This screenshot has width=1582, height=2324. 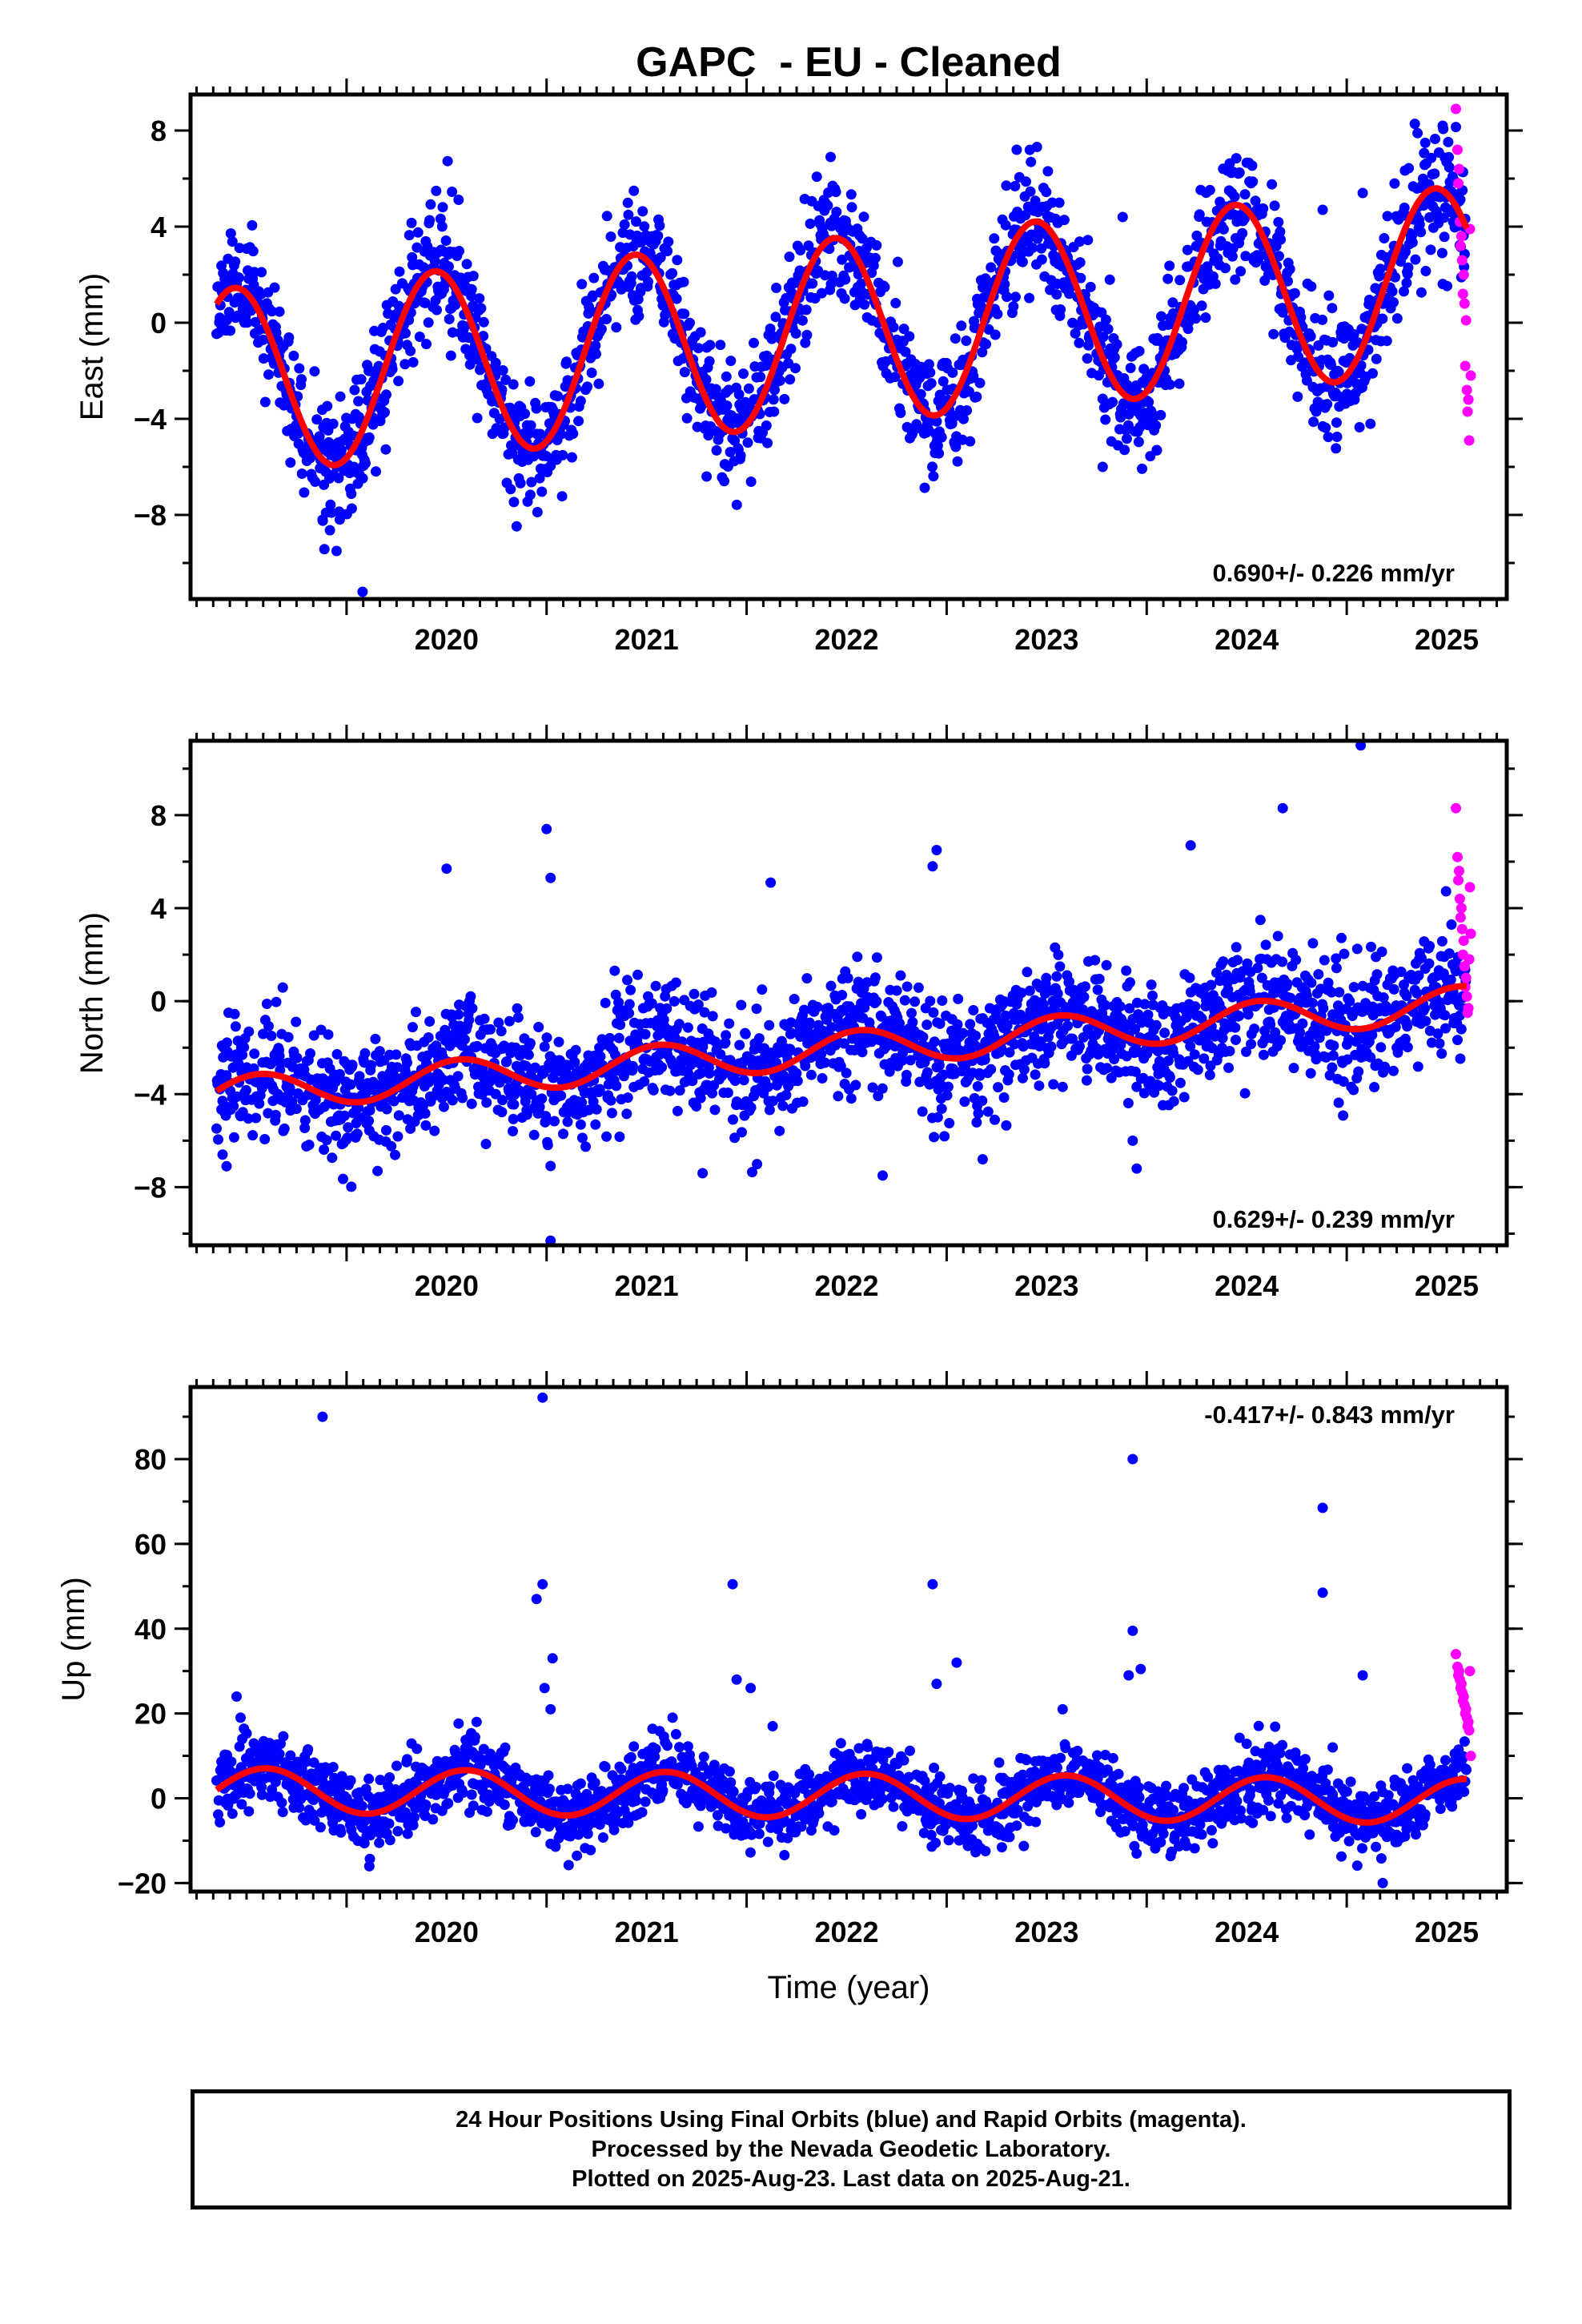 I want to click on chart-title: GAPC - EU - Cleaned, so click(x=849, y=62).